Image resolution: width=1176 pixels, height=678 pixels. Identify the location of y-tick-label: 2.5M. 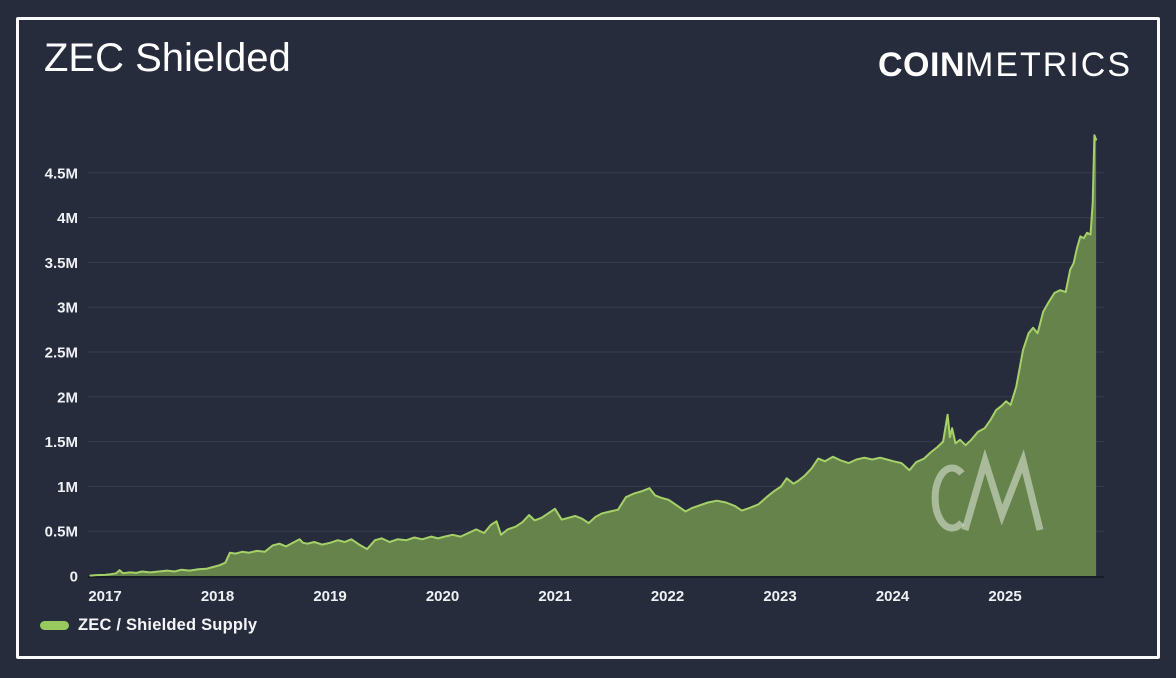
(61, 353).